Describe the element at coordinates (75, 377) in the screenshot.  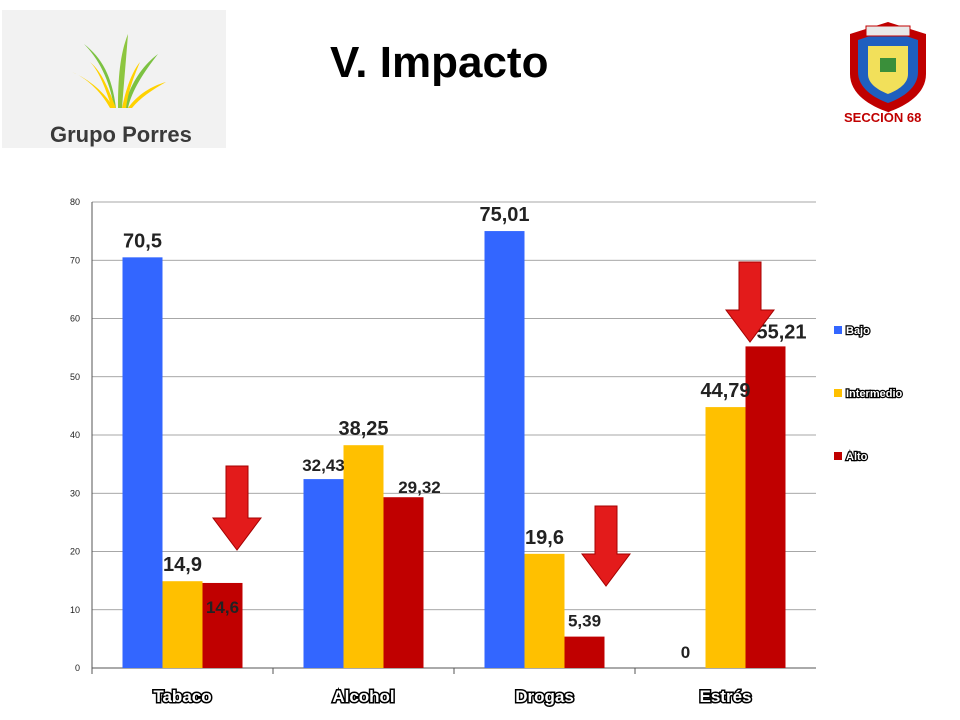
I see `y-tick-label: 50` at that location.